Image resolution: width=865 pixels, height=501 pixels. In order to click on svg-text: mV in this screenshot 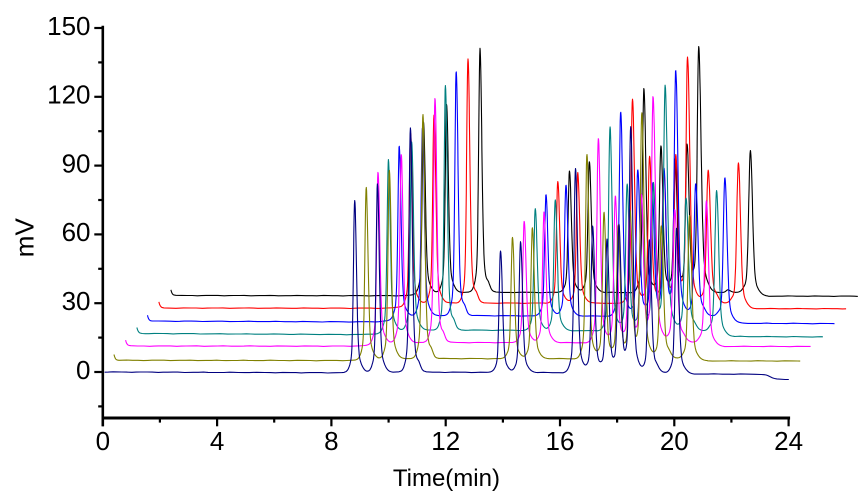, I will do `click(25, 238)`.